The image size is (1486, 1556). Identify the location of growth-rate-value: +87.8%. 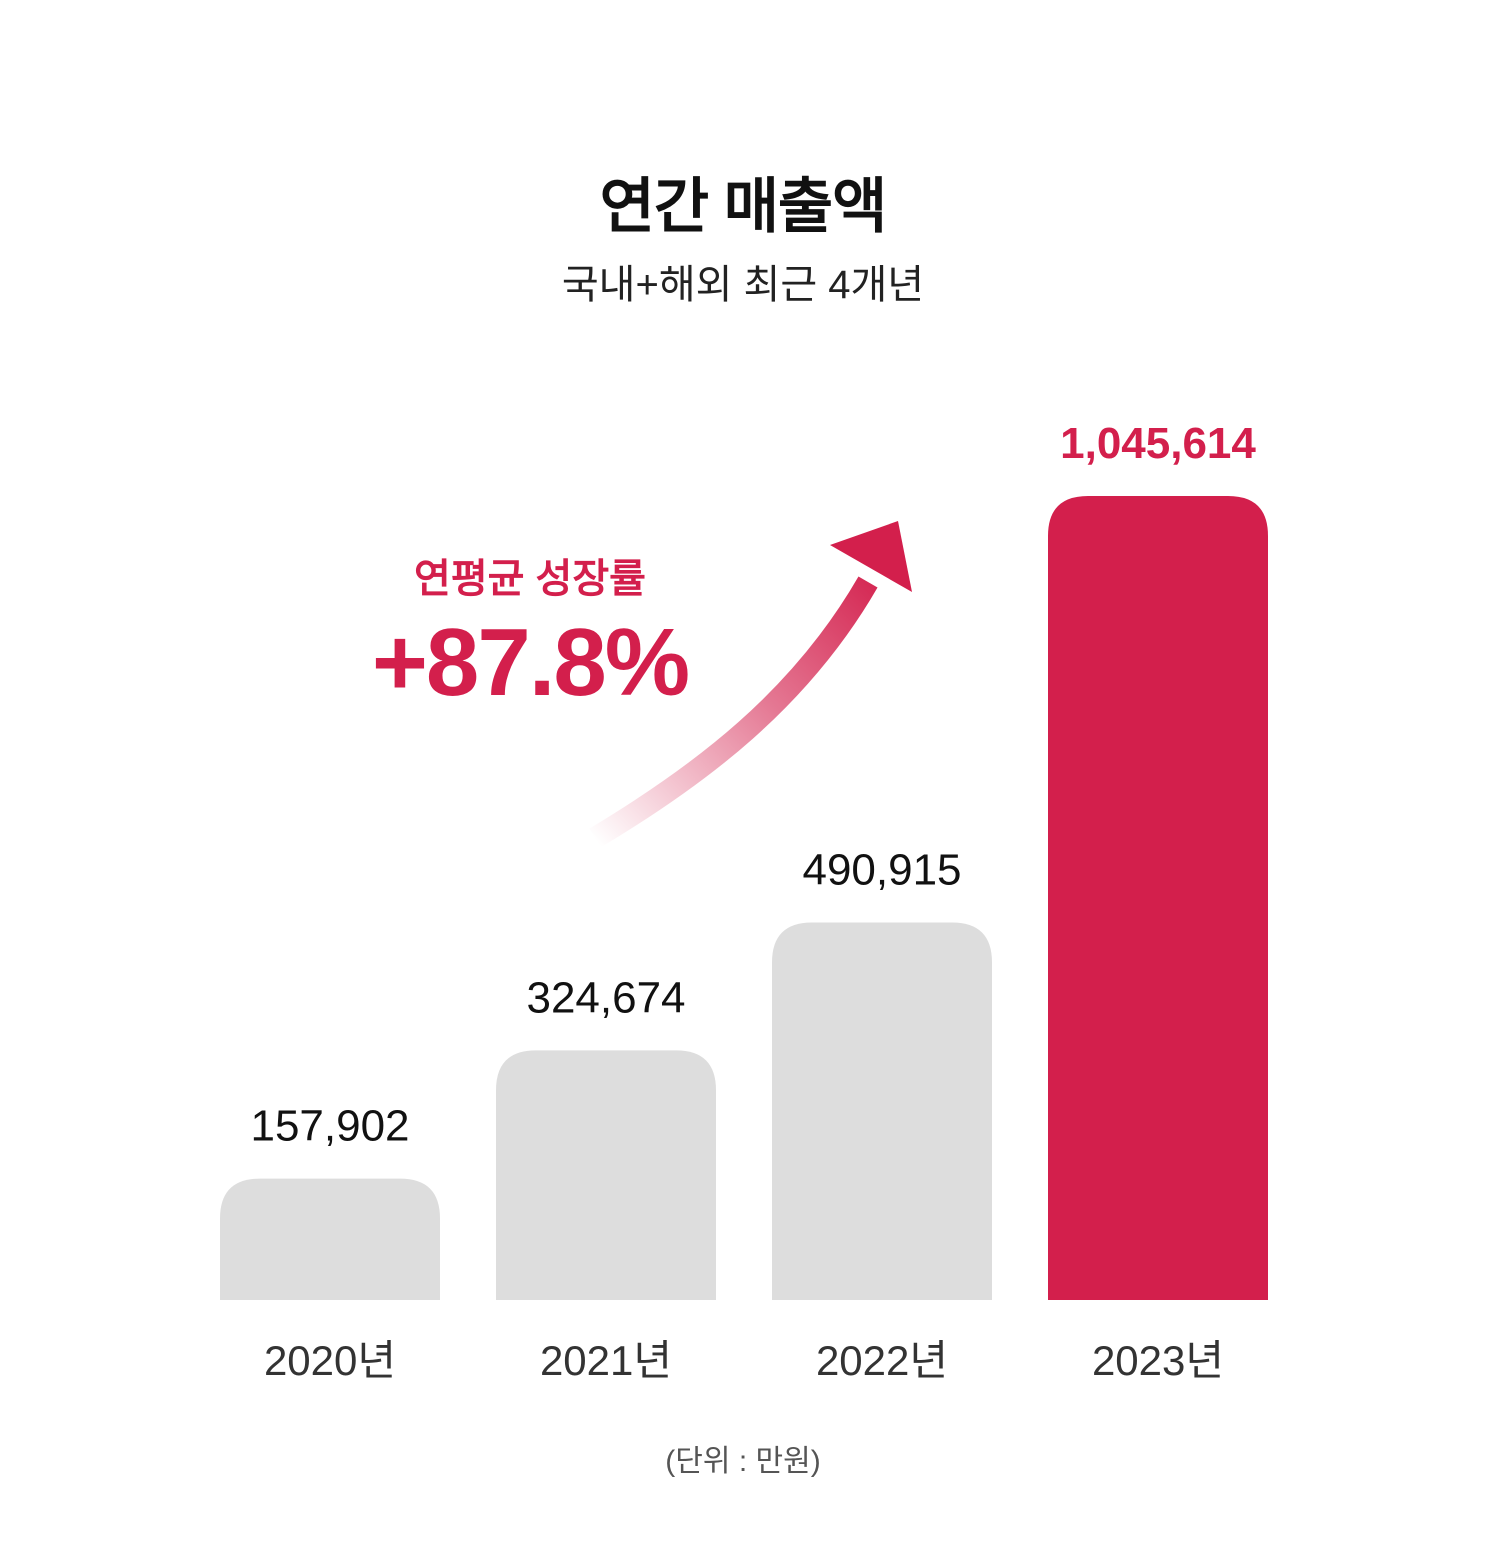
(530, 662).